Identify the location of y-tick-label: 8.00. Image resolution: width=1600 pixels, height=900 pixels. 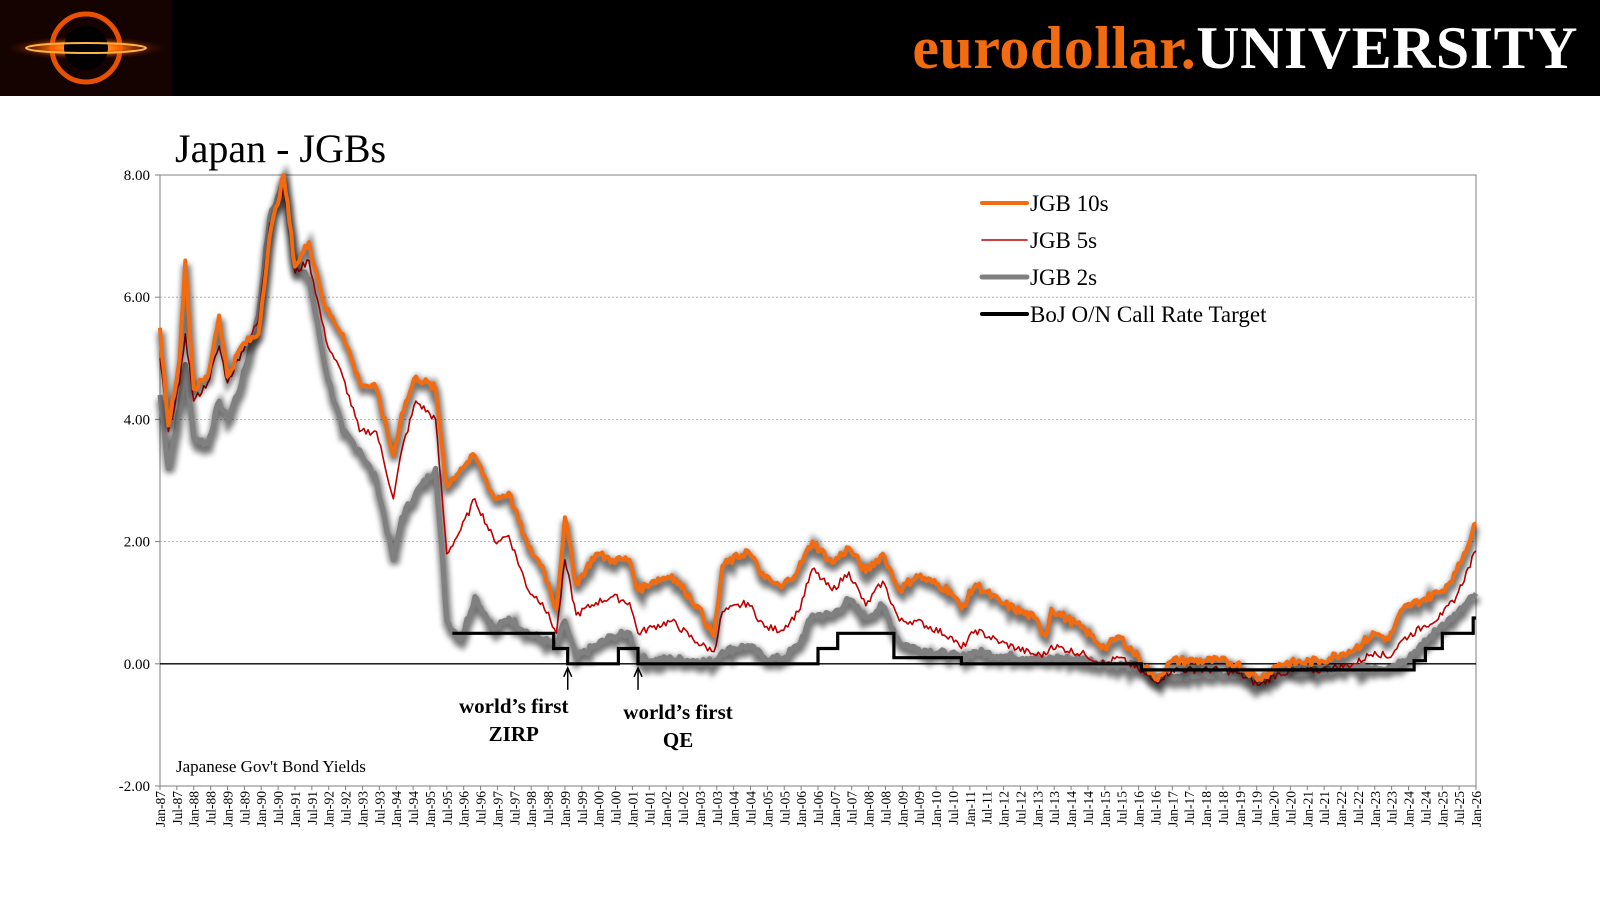
(137, 176).